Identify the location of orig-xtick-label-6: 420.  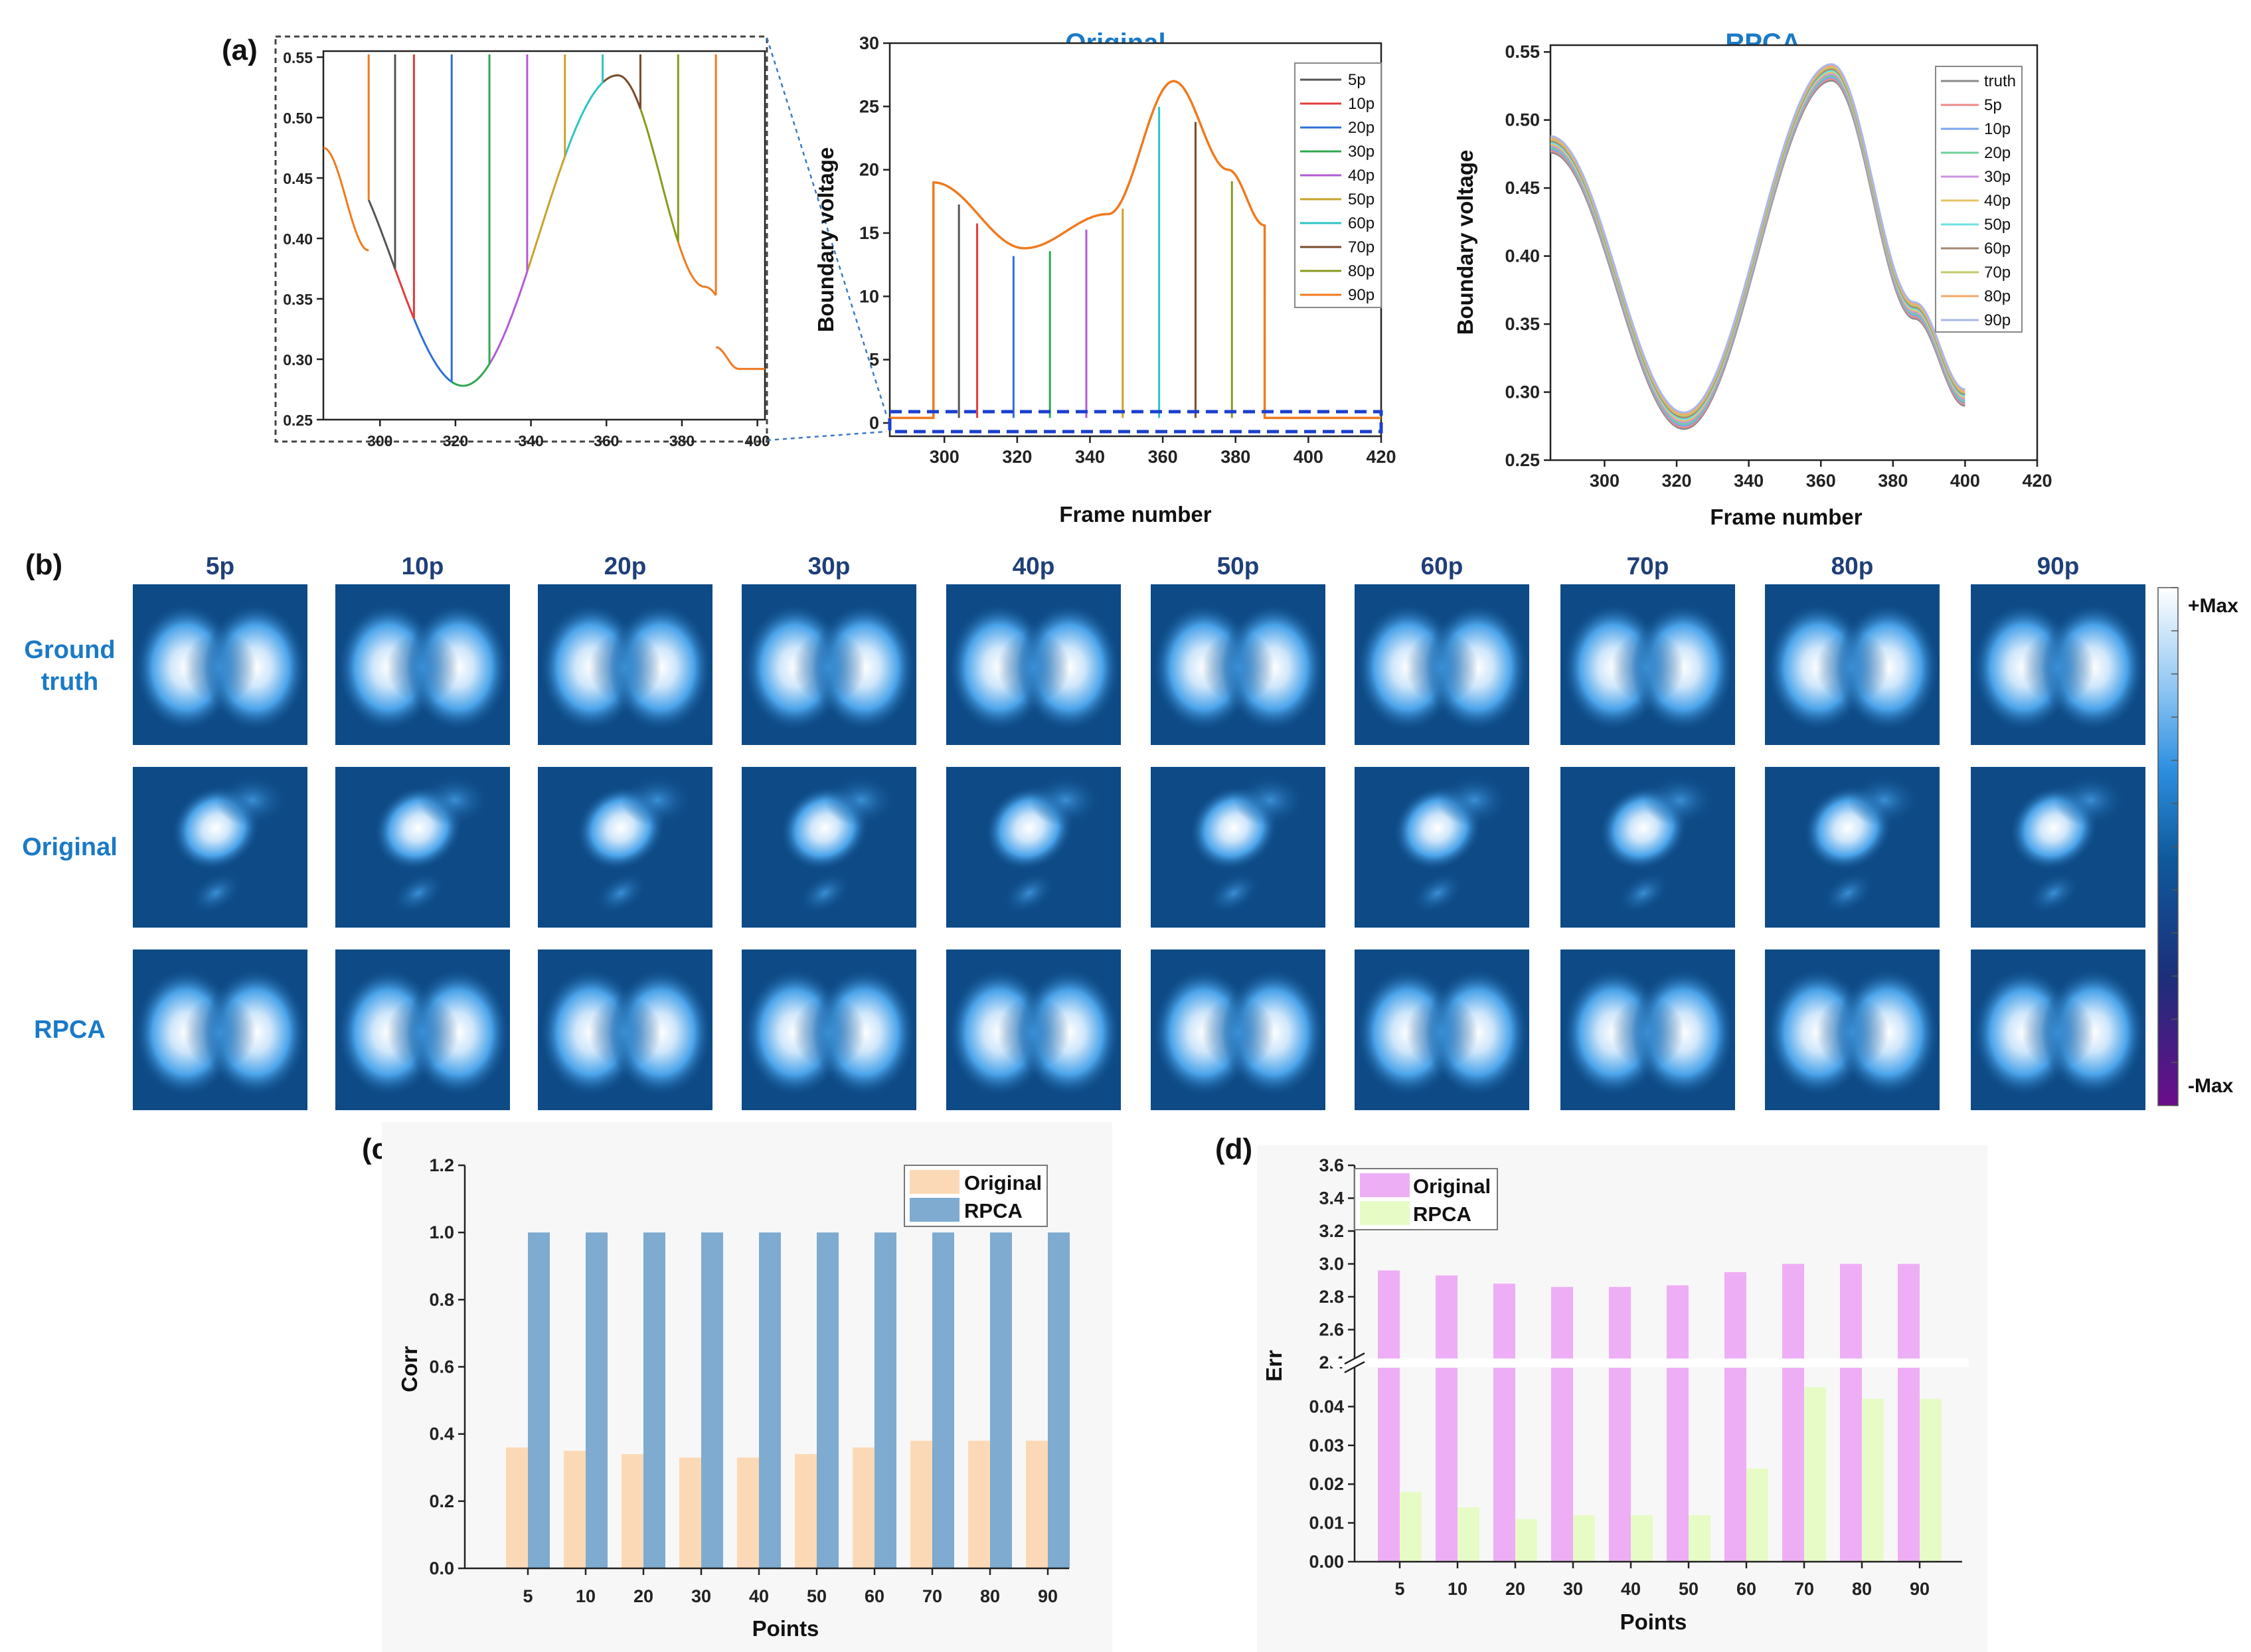
(1381, 457).